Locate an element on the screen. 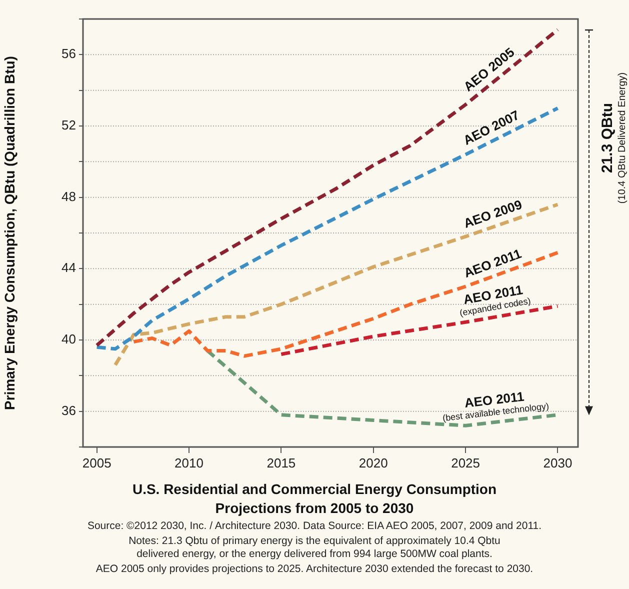 The width and height of the screenshot is (629, 589). y-tick-label: 52 is located at coordinates (69, 125).